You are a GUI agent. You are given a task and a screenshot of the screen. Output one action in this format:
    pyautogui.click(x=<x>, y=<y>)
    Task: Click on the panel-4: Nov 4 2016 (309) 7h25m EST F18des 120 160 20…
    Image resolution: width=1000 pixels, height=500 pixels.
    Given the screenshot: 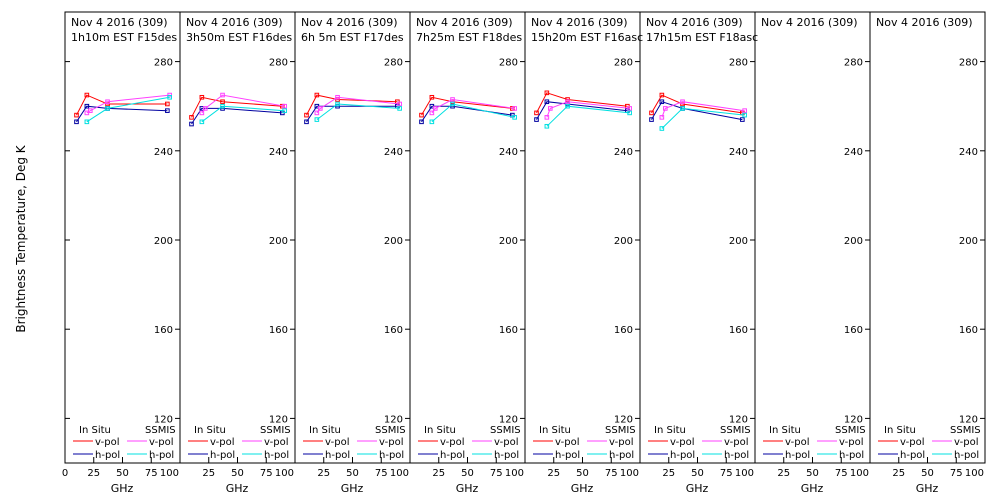 What is the action you would take?
    pyautogui.click(x=467, y=253)
    